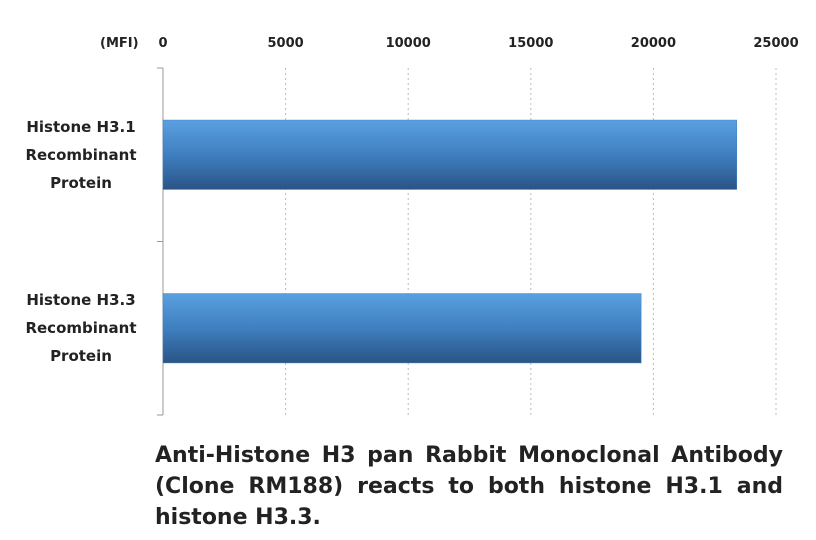 This screenshot has width=816, height=540. I want to click on category-label: Histone H3.1 Recombinant Protein, so click(81, 154).